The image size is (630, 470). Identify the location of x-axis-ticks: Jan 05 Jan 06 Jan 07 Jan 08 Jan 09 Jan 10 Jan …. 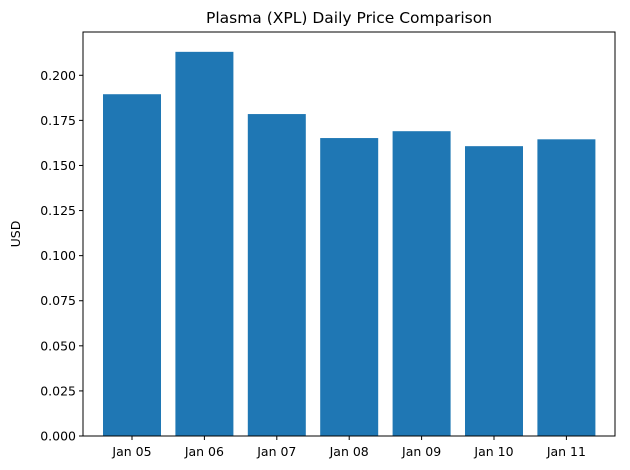
(348, 447).